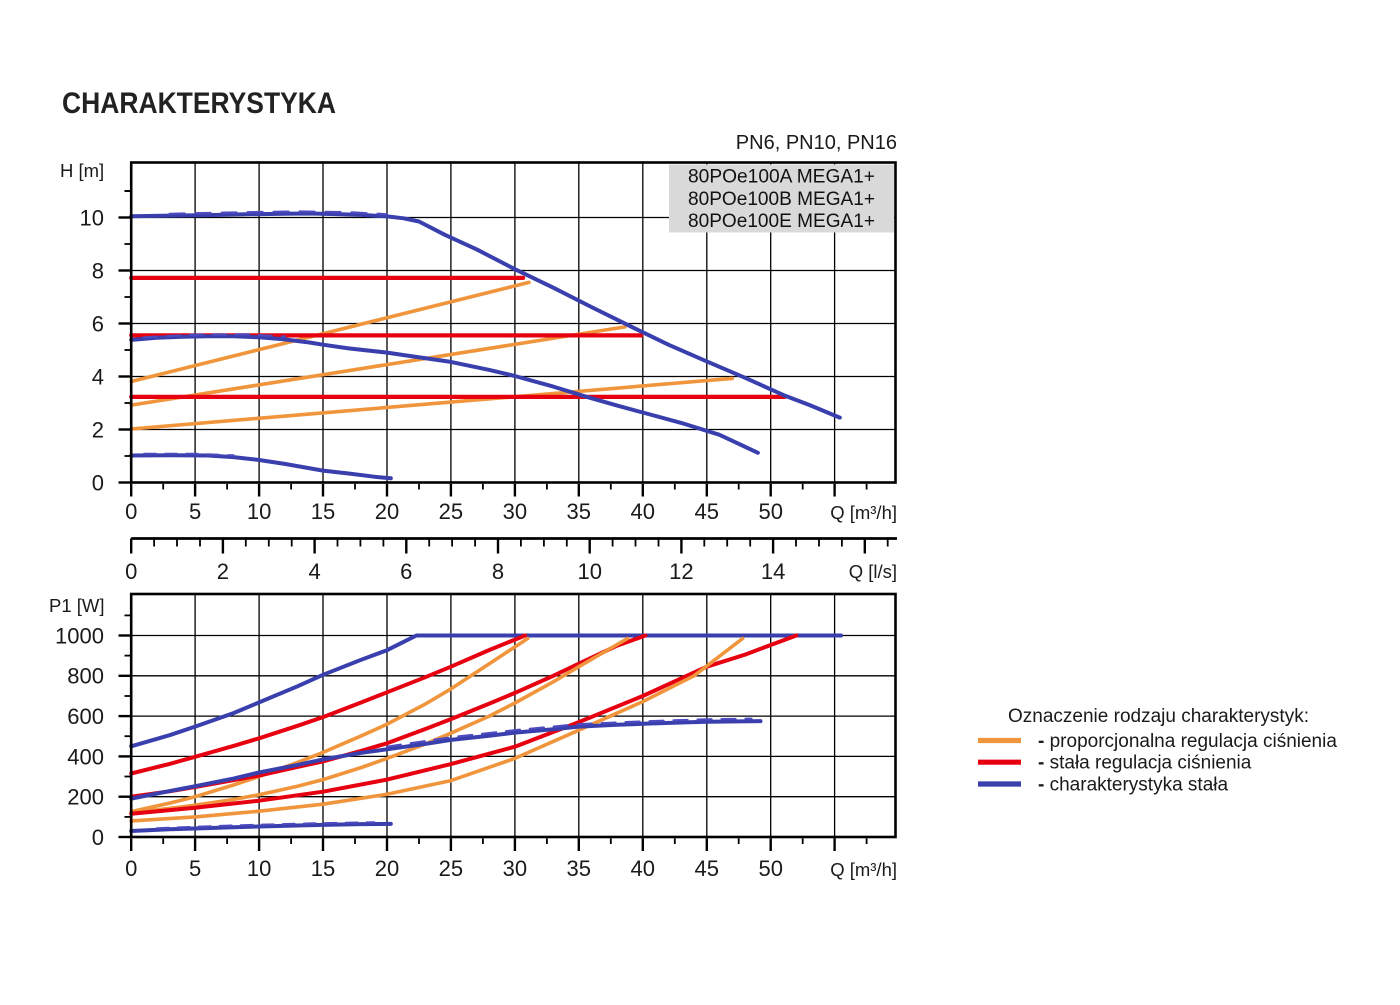  What do you see at coordinates (77, 605) in the screenshot?
I see `svg-text: P1 [W]` at bounding box center [77, 605].